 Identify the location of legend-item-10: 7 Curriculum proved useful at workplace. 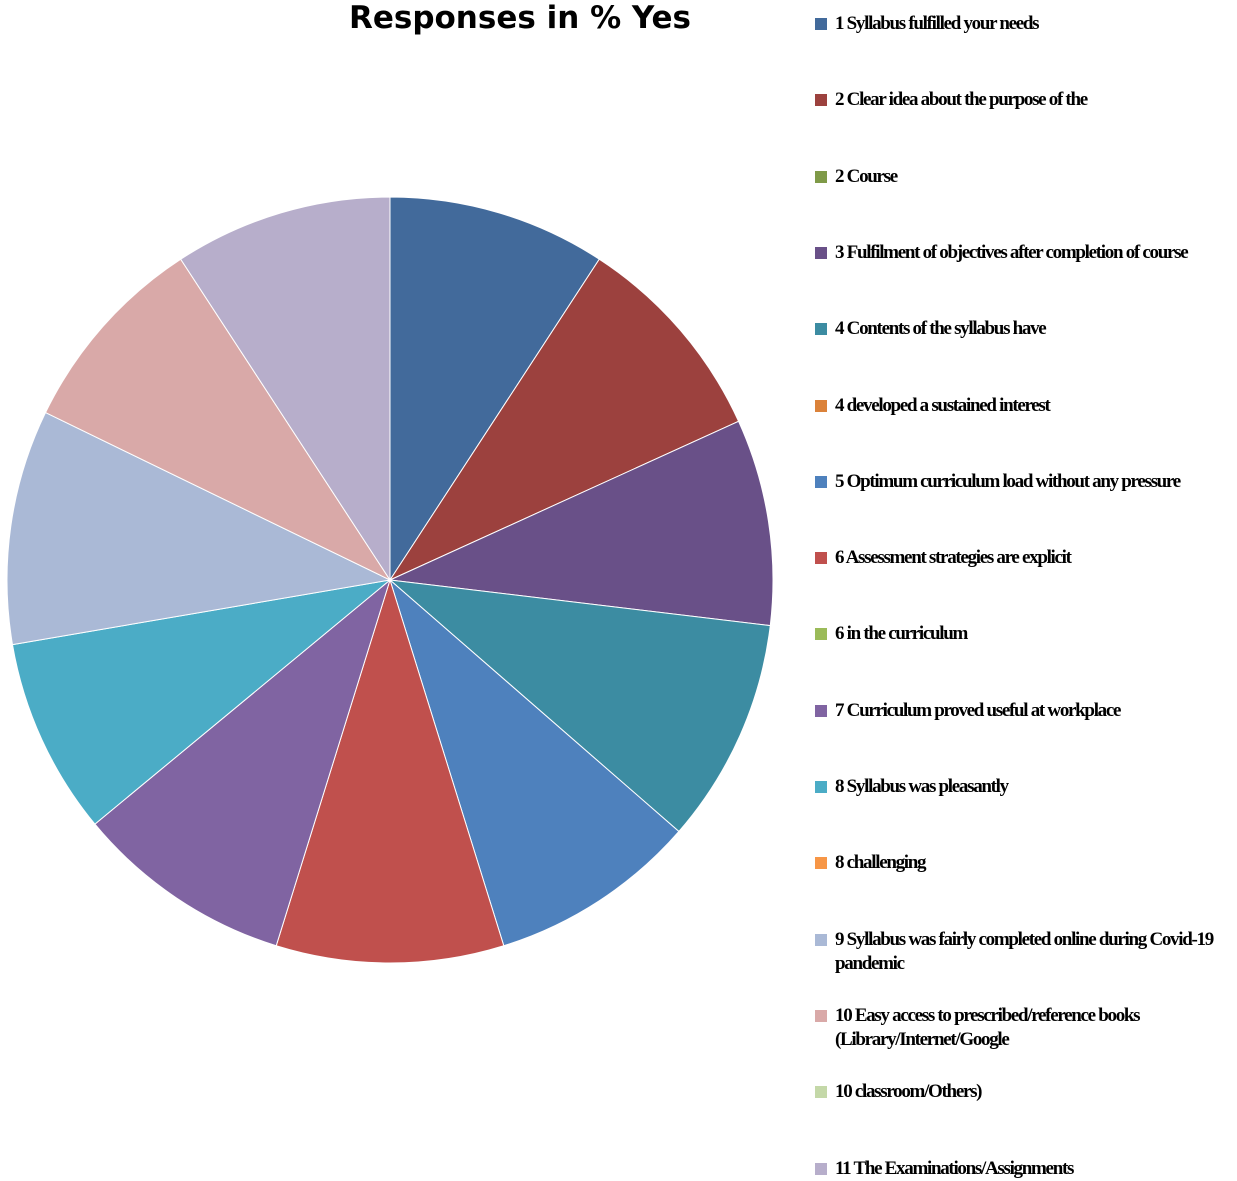
(1025, 711).